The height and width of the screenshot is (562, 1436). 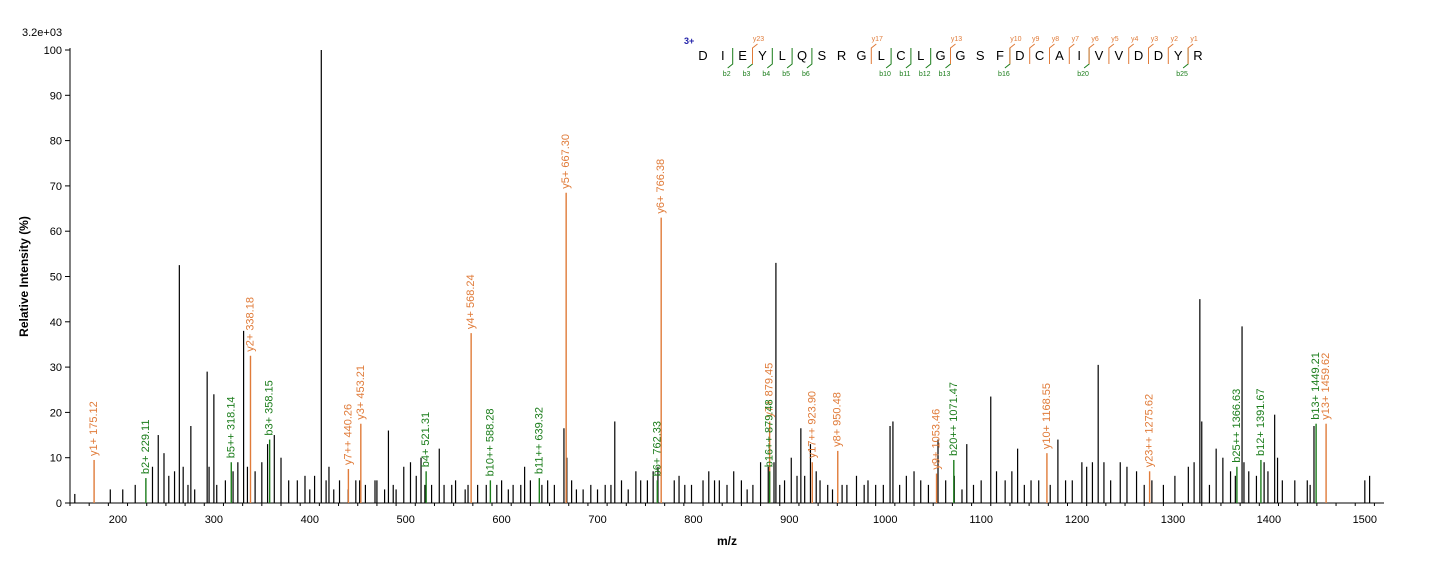 I want to click on b-ion-label: b6+ 762.33, so click(x=657, y=448).